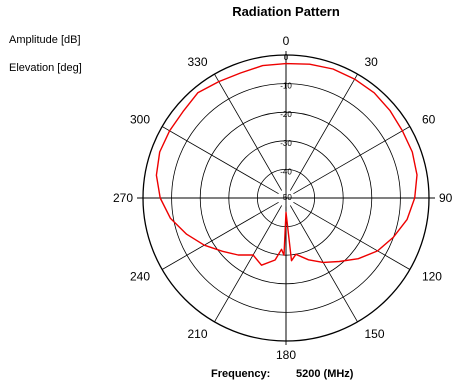 The height and width of the screenshot is (385, 458). I want to click on frequency-value: 5200 (MHz), so click(325, 374).